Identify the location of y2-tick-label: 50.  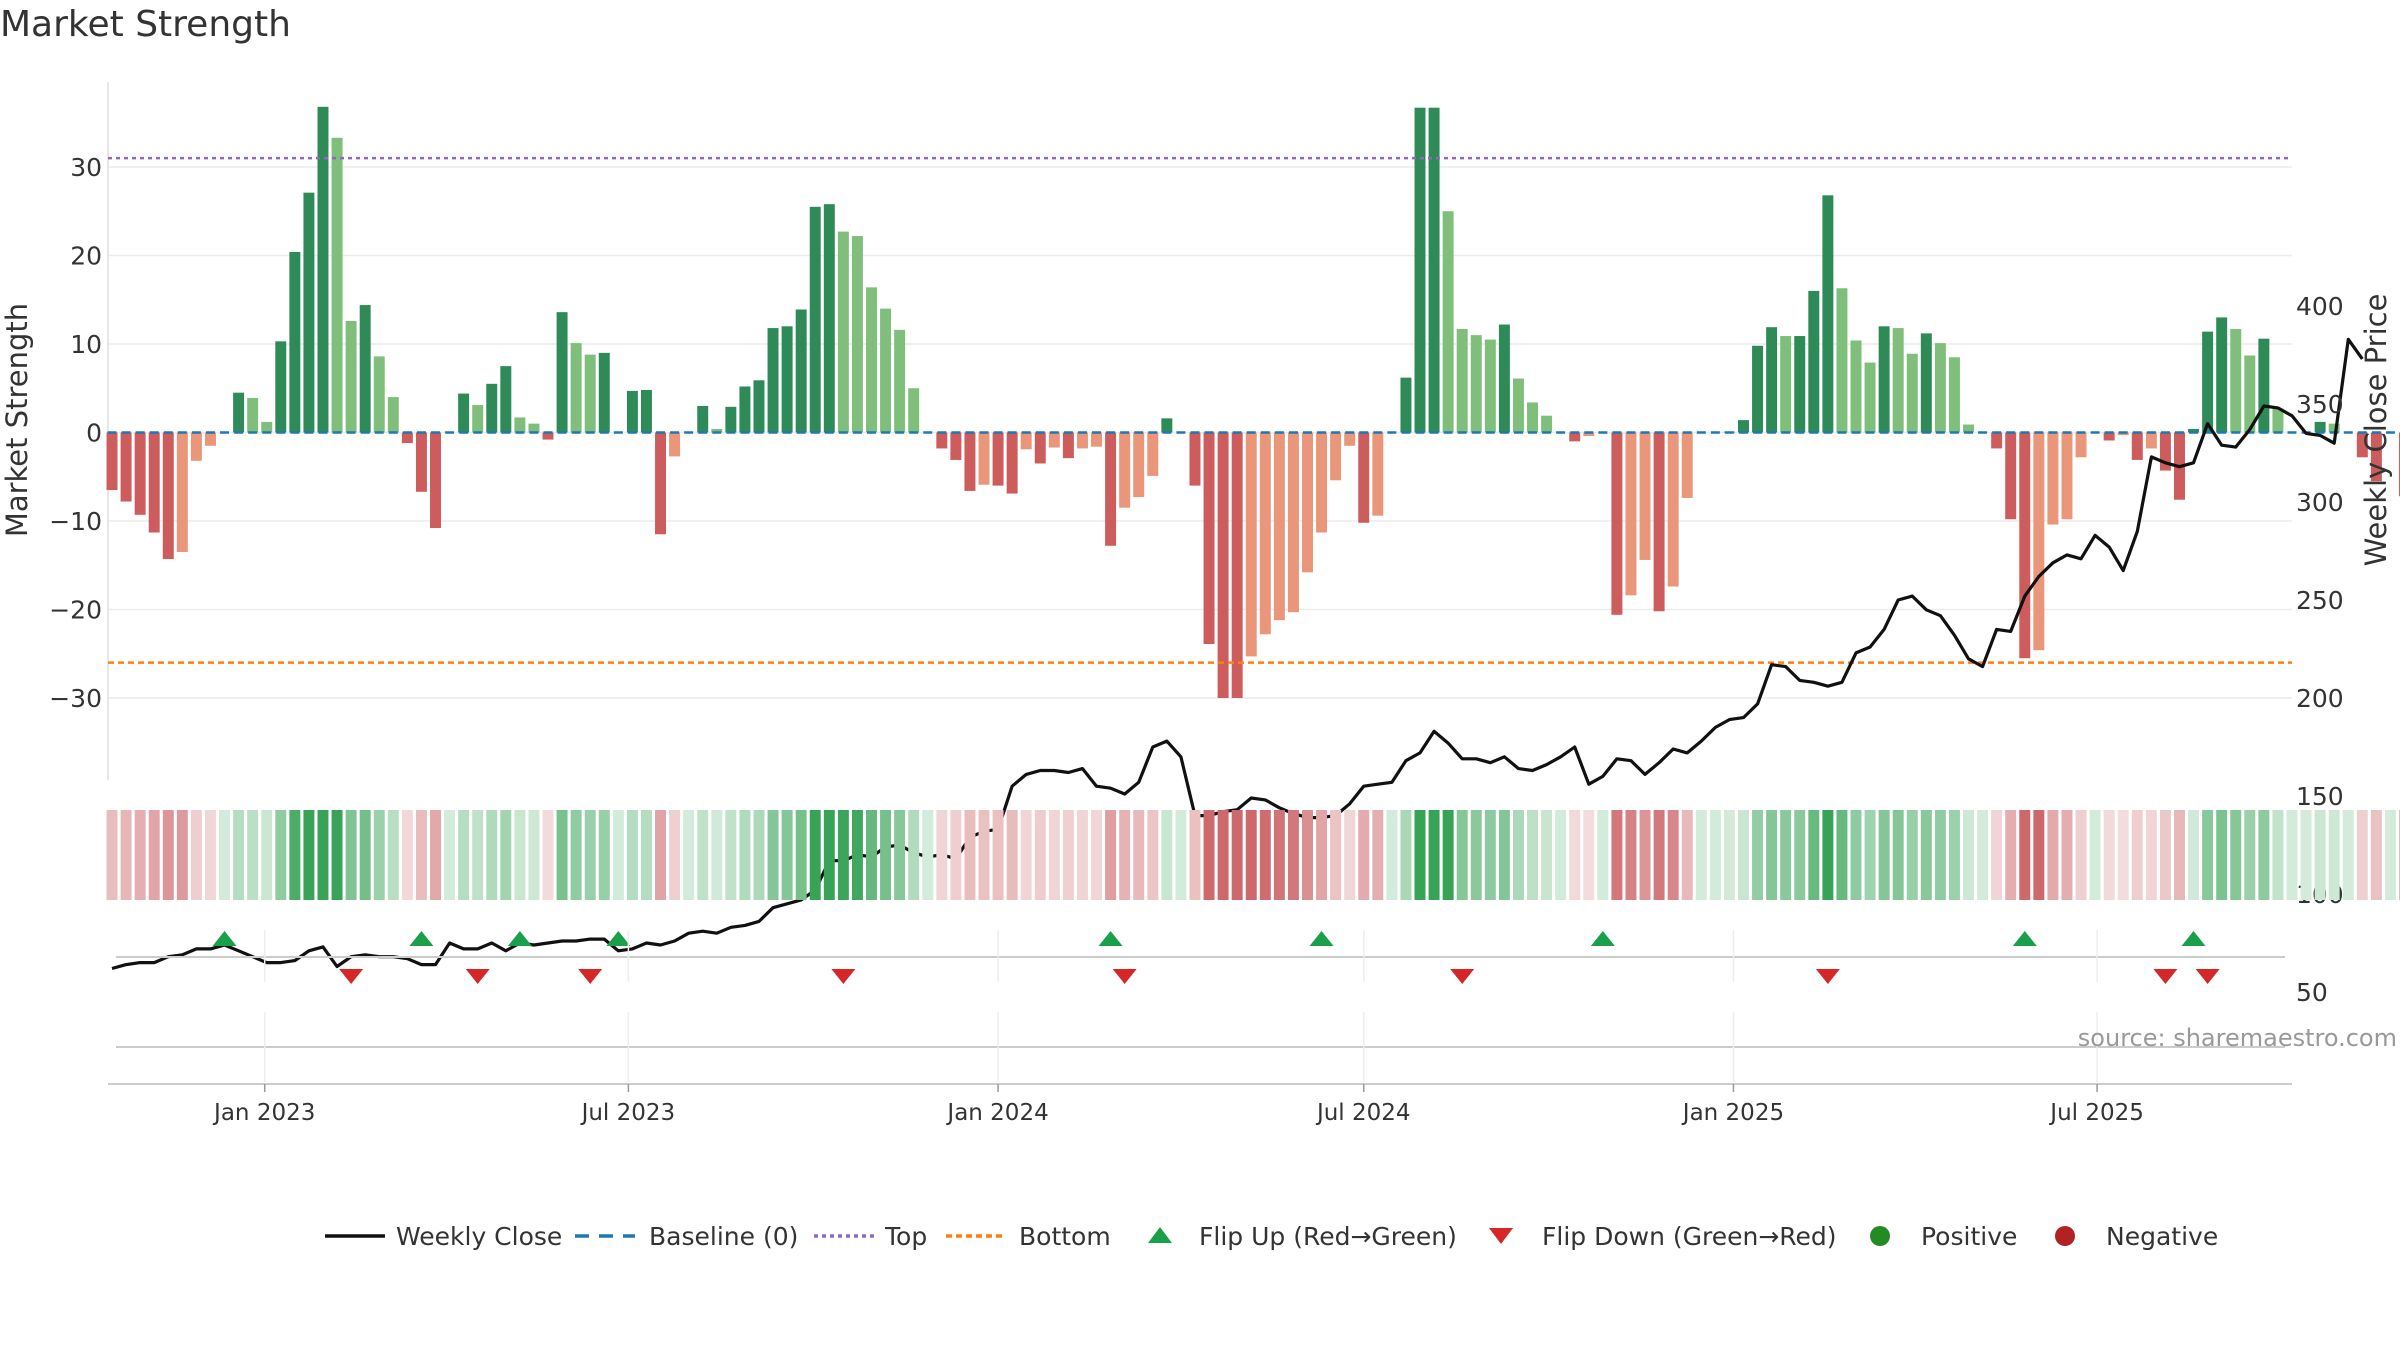
(2312, 992).